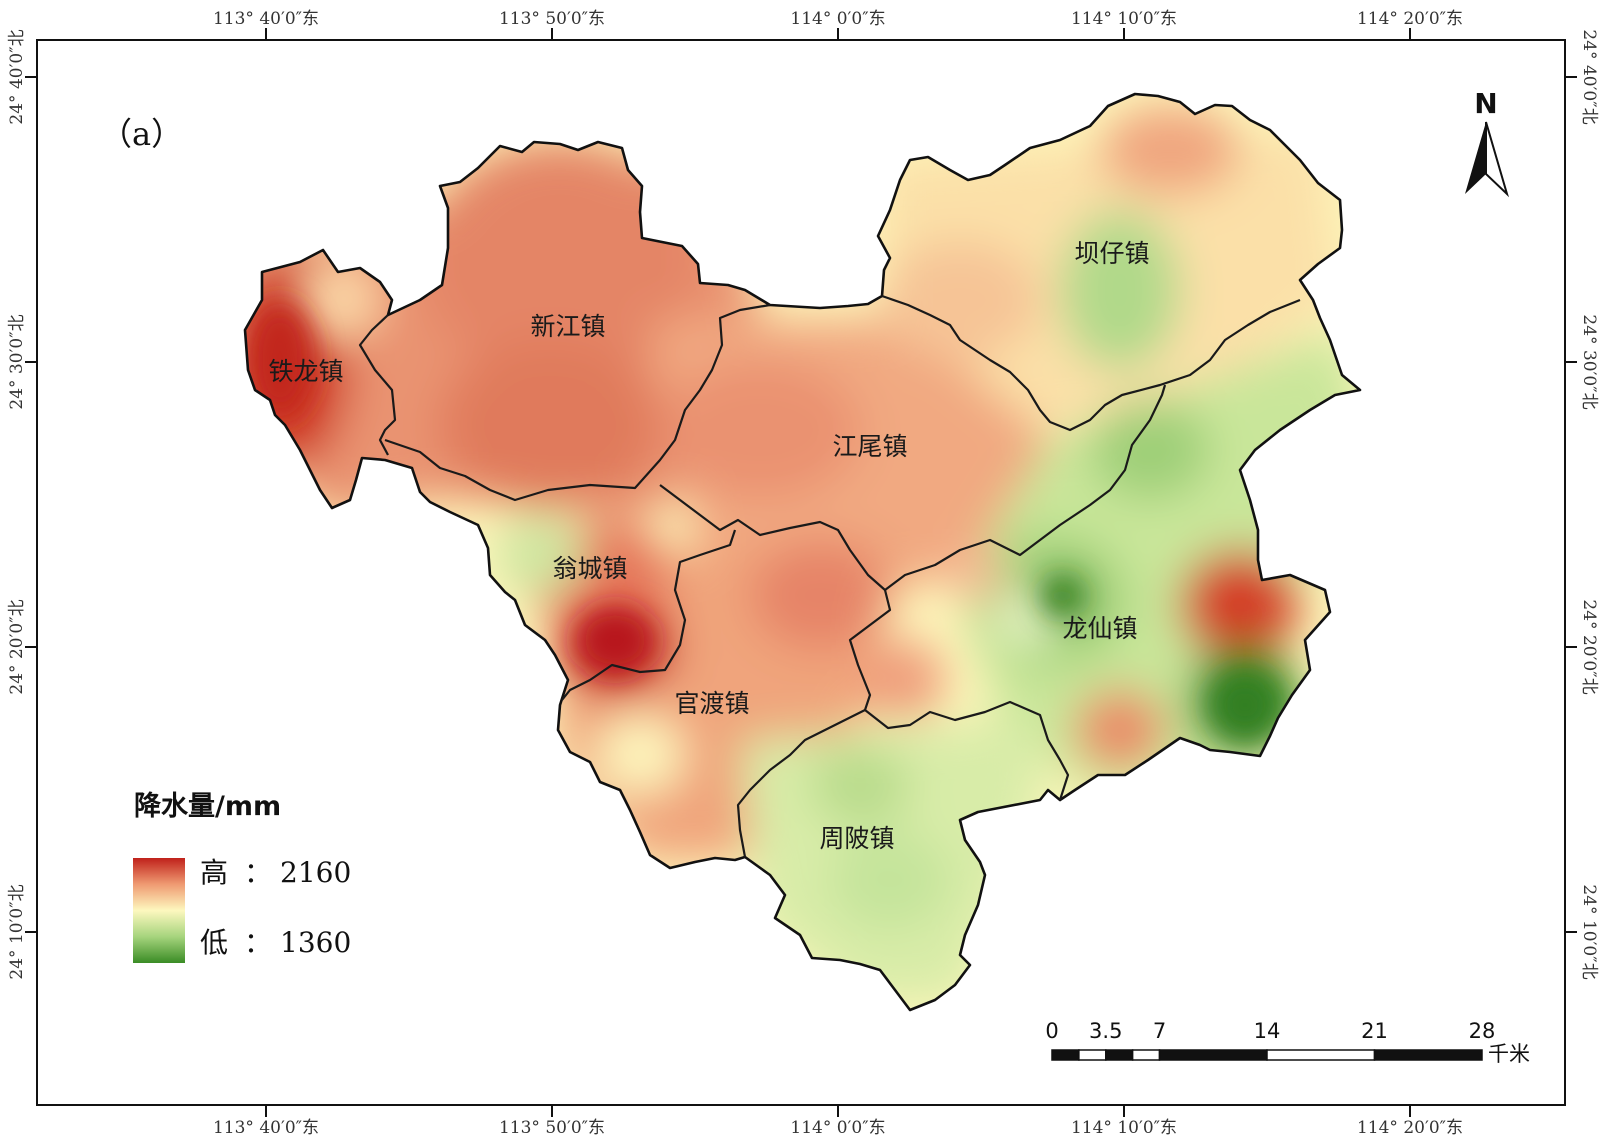 The height and width of the screenshot is (1146, 1600). Describe the element at coordinates (869, 446) in the screenshot. I see `town-label-jiangwei: 江尾镇` at that location.